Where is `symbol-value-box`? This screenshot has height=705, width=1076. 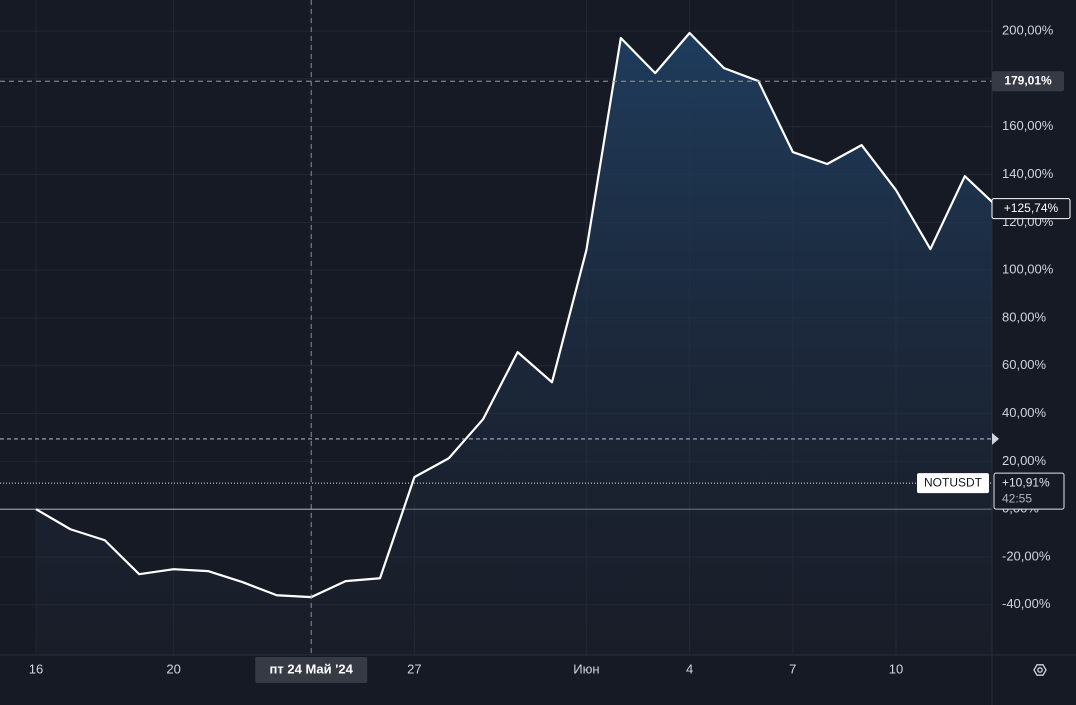
symbol-value-box is located at coordinates (1029, 491).